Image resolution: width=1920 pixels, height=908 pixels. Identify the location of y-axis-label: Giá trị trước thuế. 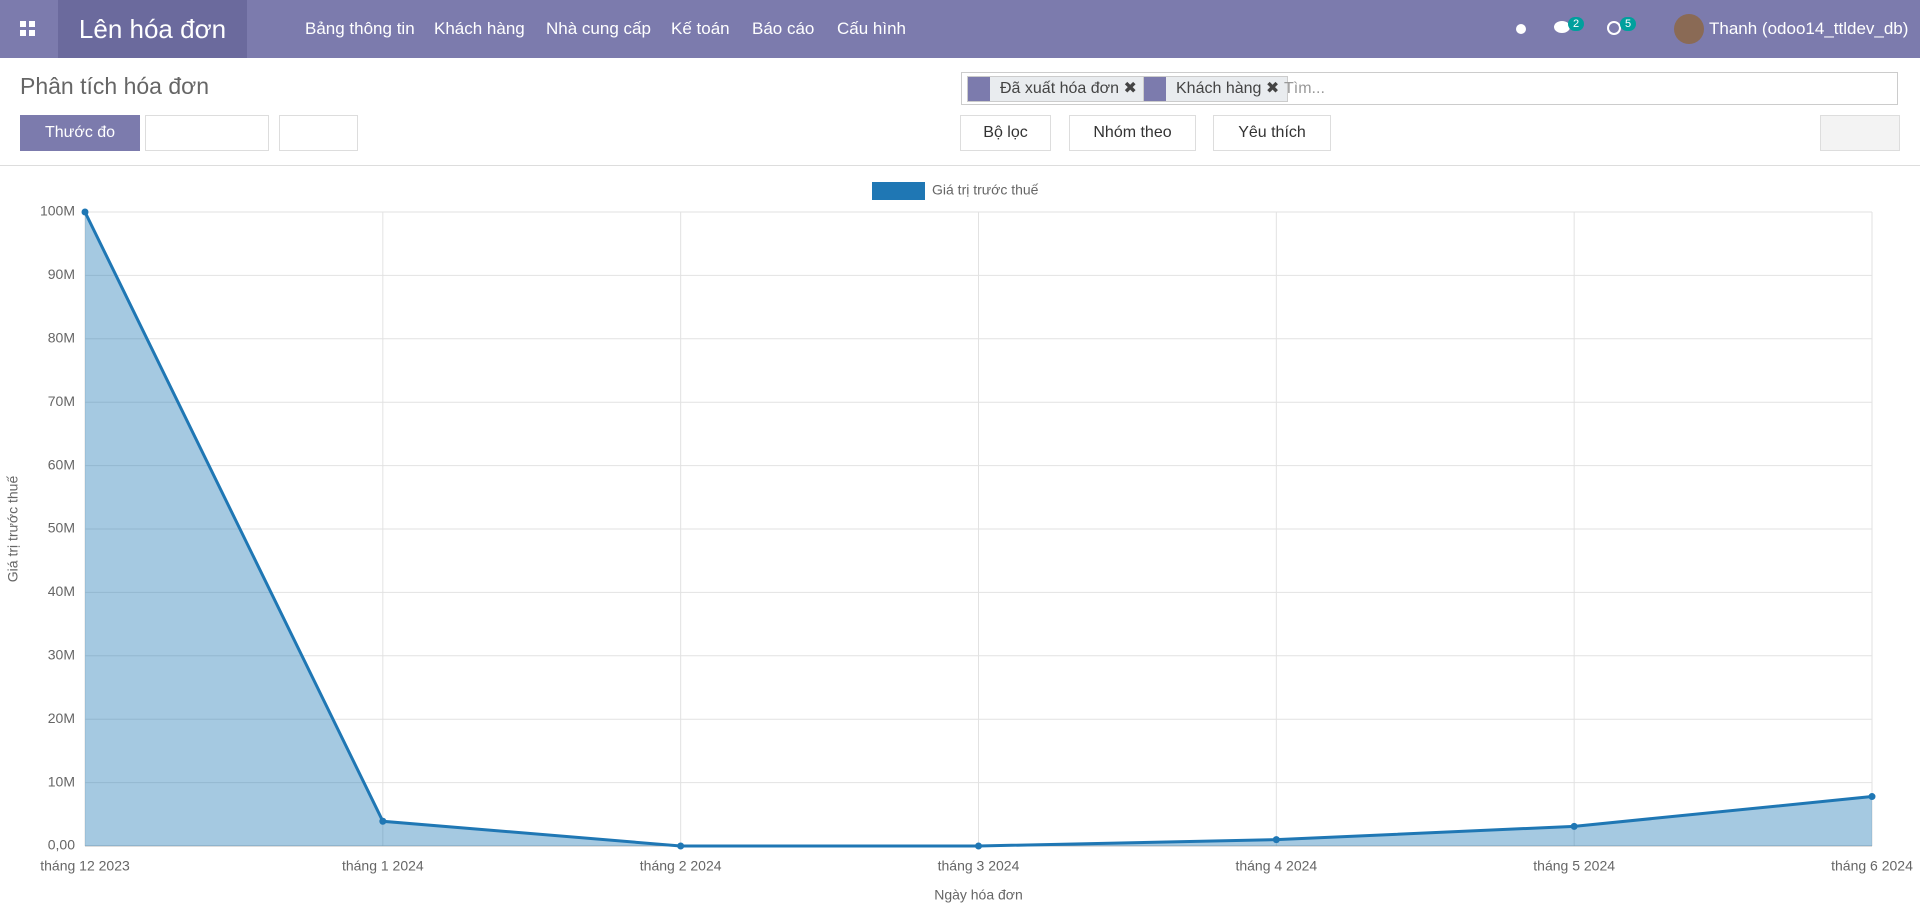
(13, 529).